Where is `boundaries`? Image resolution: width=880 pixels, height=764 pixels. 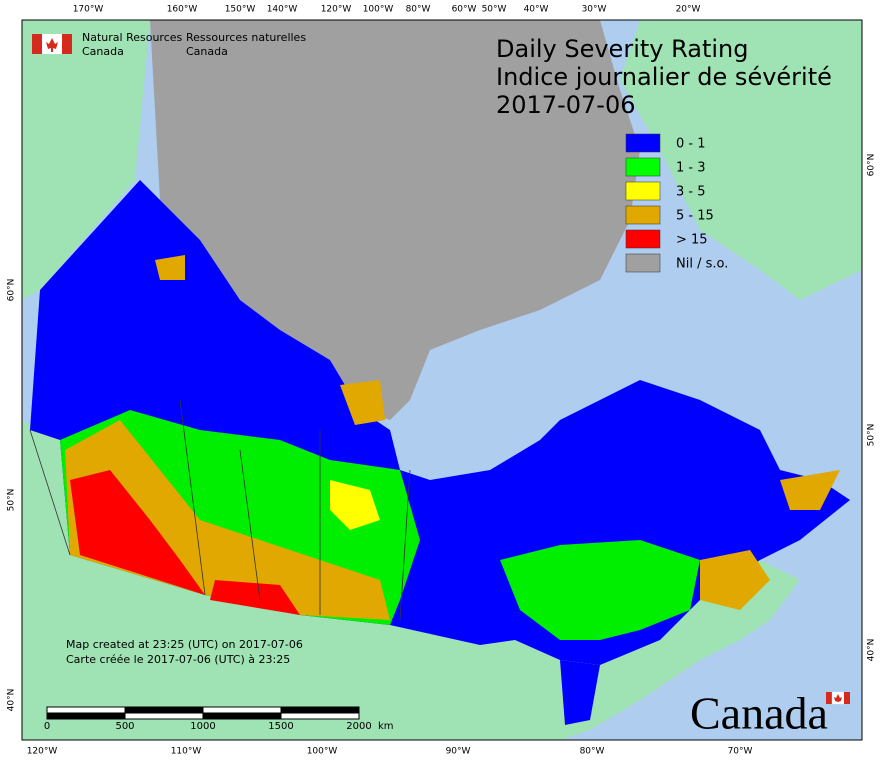 boundaries is located at coordinates (220, 510).